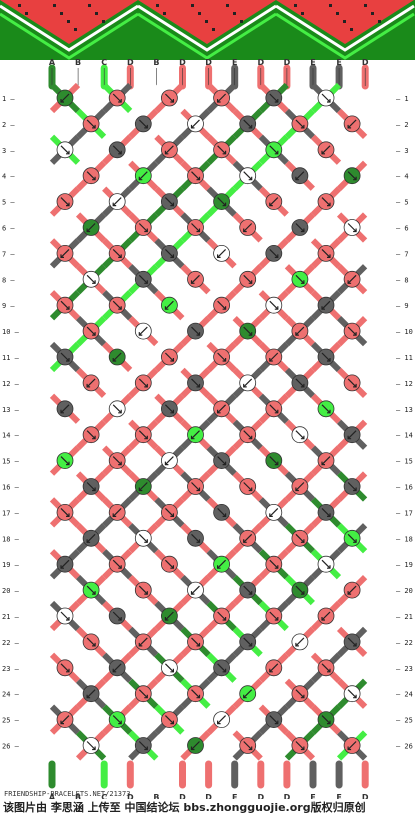 The width and height of the screenshot is (415, 816). I want to click on row-label-left: 14 —, so click(11, 436).